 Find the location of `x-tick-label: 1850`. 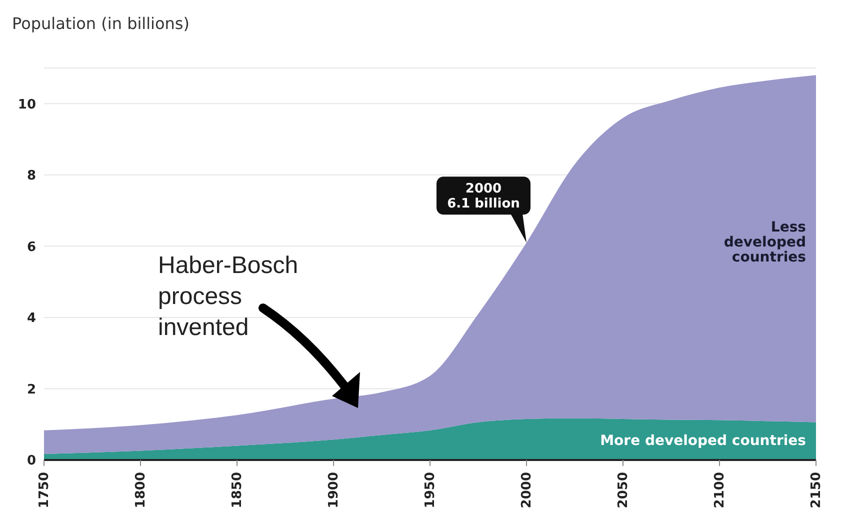

x-tick-label: 1850 is located at coordinates (238, 490).